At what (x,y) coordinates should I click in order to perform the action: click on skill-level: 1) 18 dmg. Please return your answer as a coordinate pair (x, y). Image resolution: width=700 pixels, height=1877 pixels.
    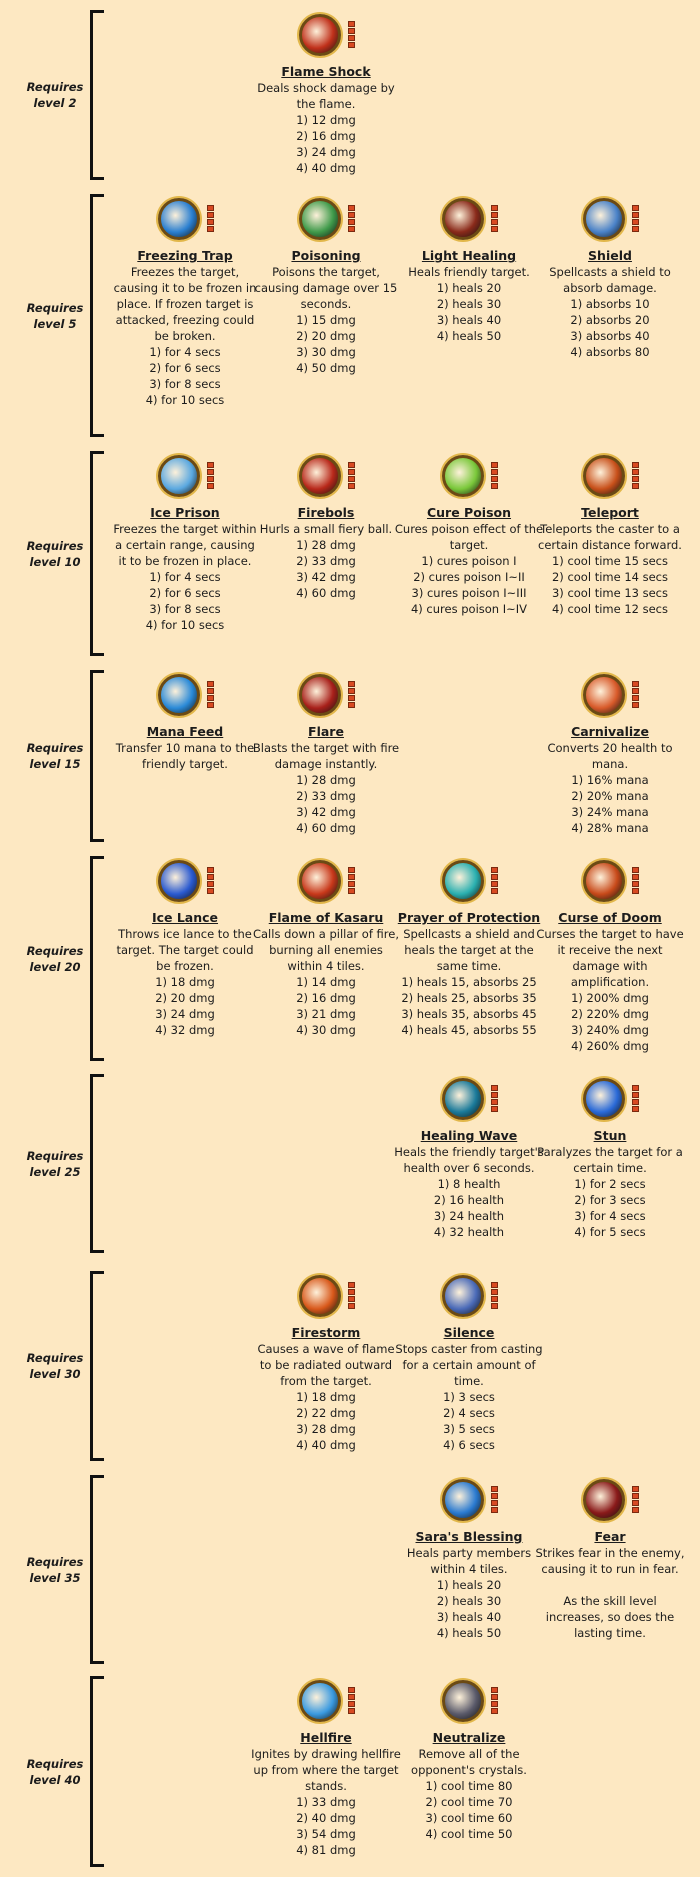
    Looking at the image, I should click on (326, 1397).